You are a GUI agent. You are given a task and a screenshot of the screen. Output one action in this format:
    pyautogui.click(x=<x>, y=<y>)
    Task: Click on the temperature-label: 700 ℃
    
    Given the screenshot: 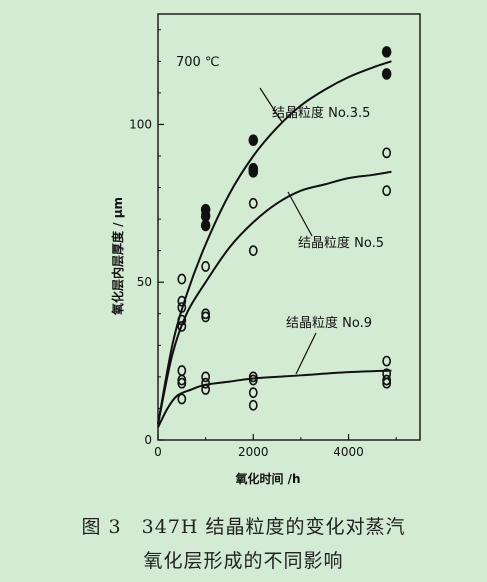 What is the action you would take?
    pyautogui.click(x=198, y=62)
    